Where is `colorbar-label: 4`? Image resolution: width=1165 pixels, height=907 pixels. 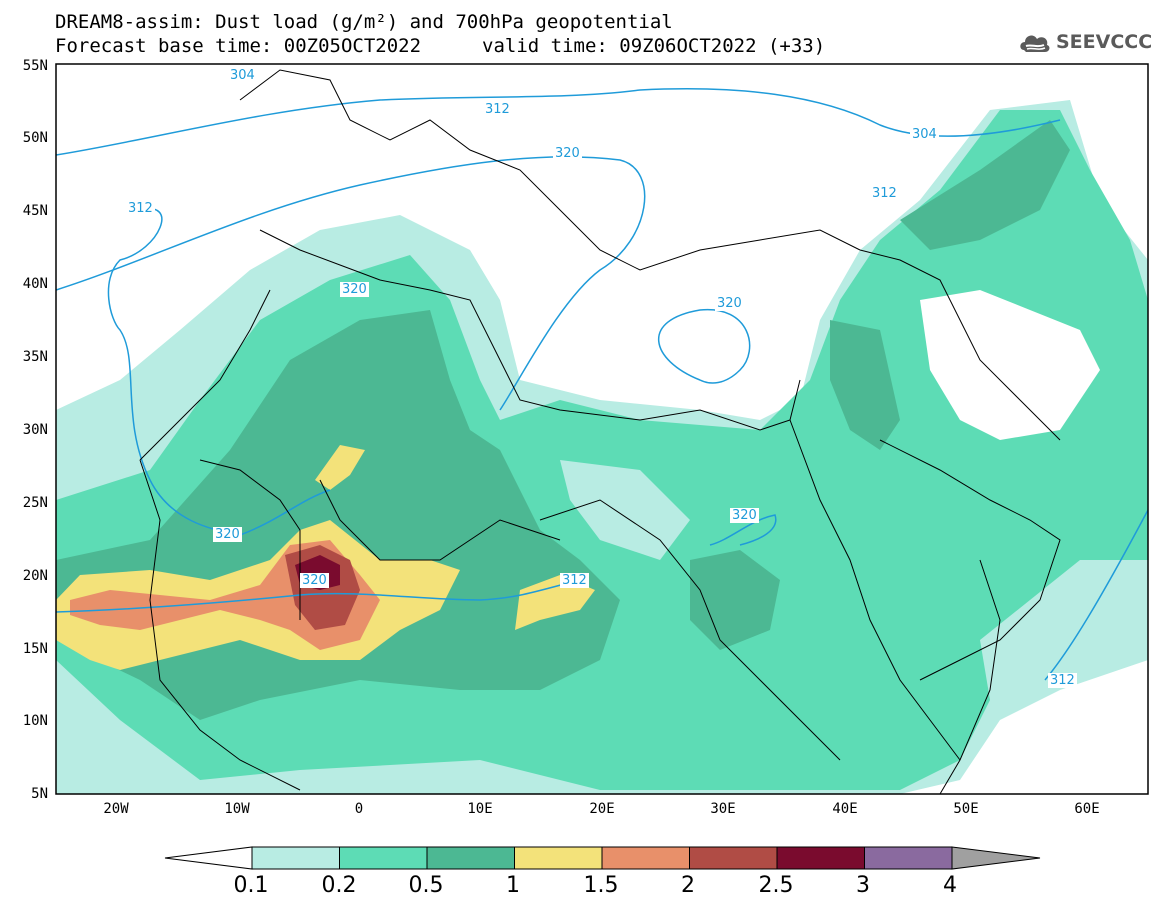 colorbar-label: 4 is located at coordinates (950, 885).